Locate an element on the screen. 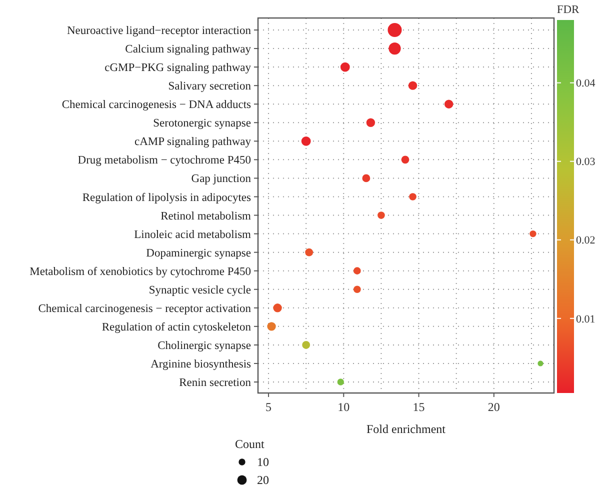  y-tick-label: Regulation of lipolysis in adipocytes is located at coordinates (167, 198).